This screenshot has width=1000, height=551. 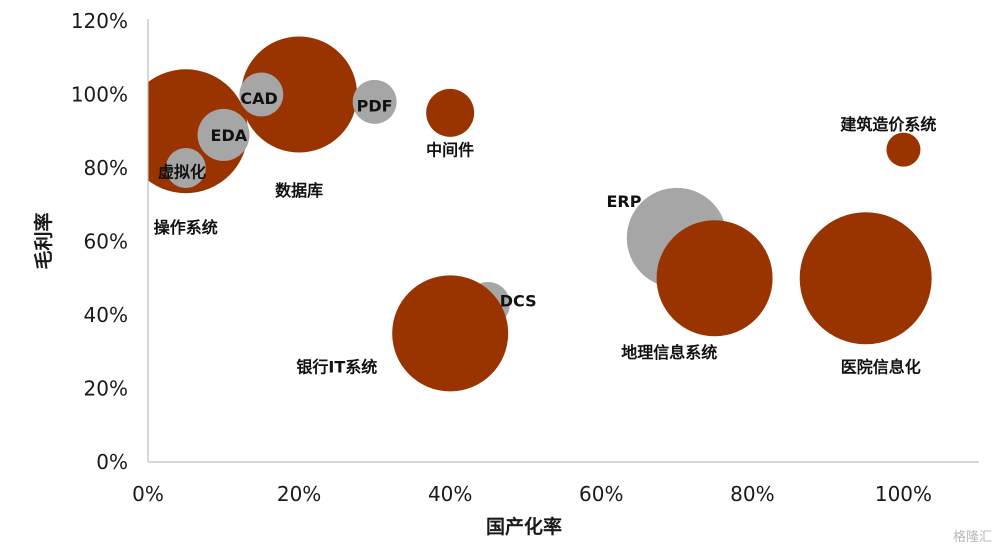 What do you see at coordinates (450, 494) in the screenshot?
I see `x-tick-label: 40%` at bounding box center [450, 494].